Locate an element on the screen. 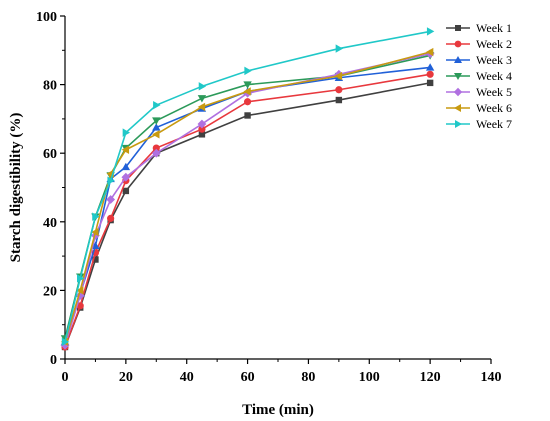 The height and width of the screenshot is (421, 550). legend-label: Week 5 is located at coordinates (494, 92).